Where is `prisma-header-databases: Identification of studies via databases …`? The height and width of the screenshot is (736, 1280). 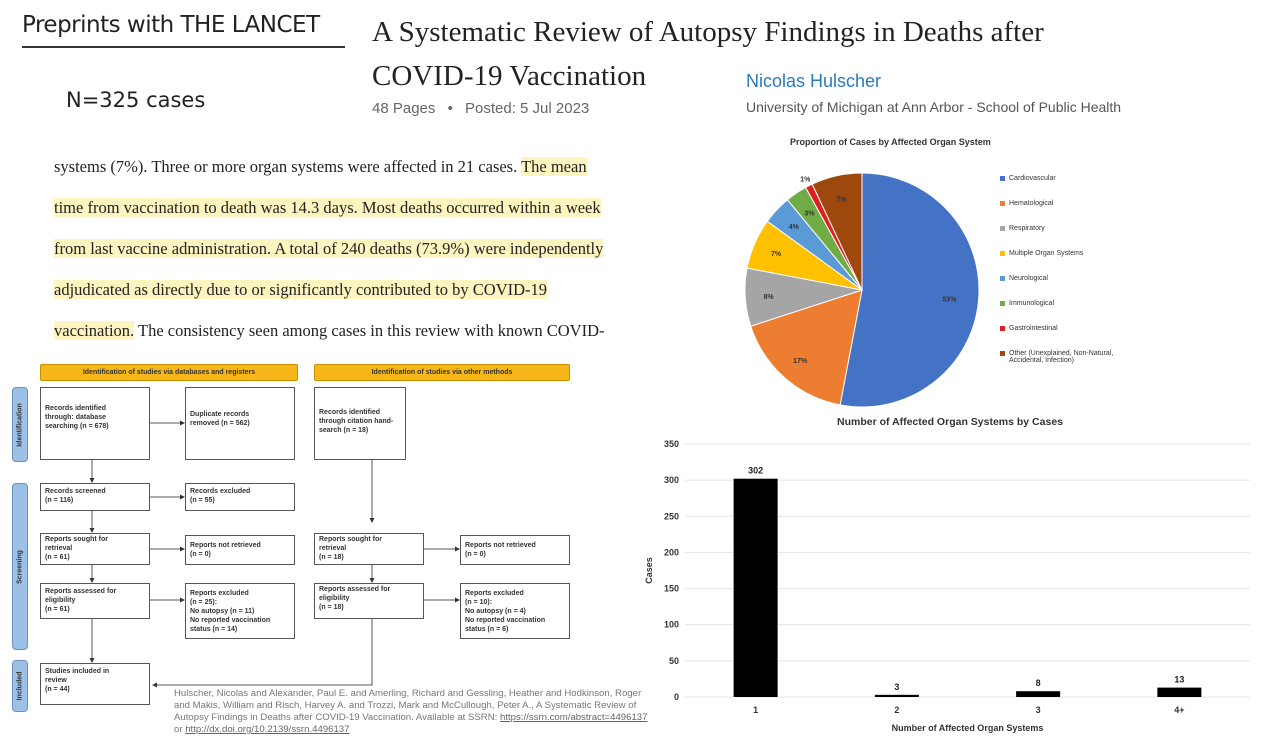
prisma-header-databases: Identification of studies via databases … is located at coordinates (169, 372).